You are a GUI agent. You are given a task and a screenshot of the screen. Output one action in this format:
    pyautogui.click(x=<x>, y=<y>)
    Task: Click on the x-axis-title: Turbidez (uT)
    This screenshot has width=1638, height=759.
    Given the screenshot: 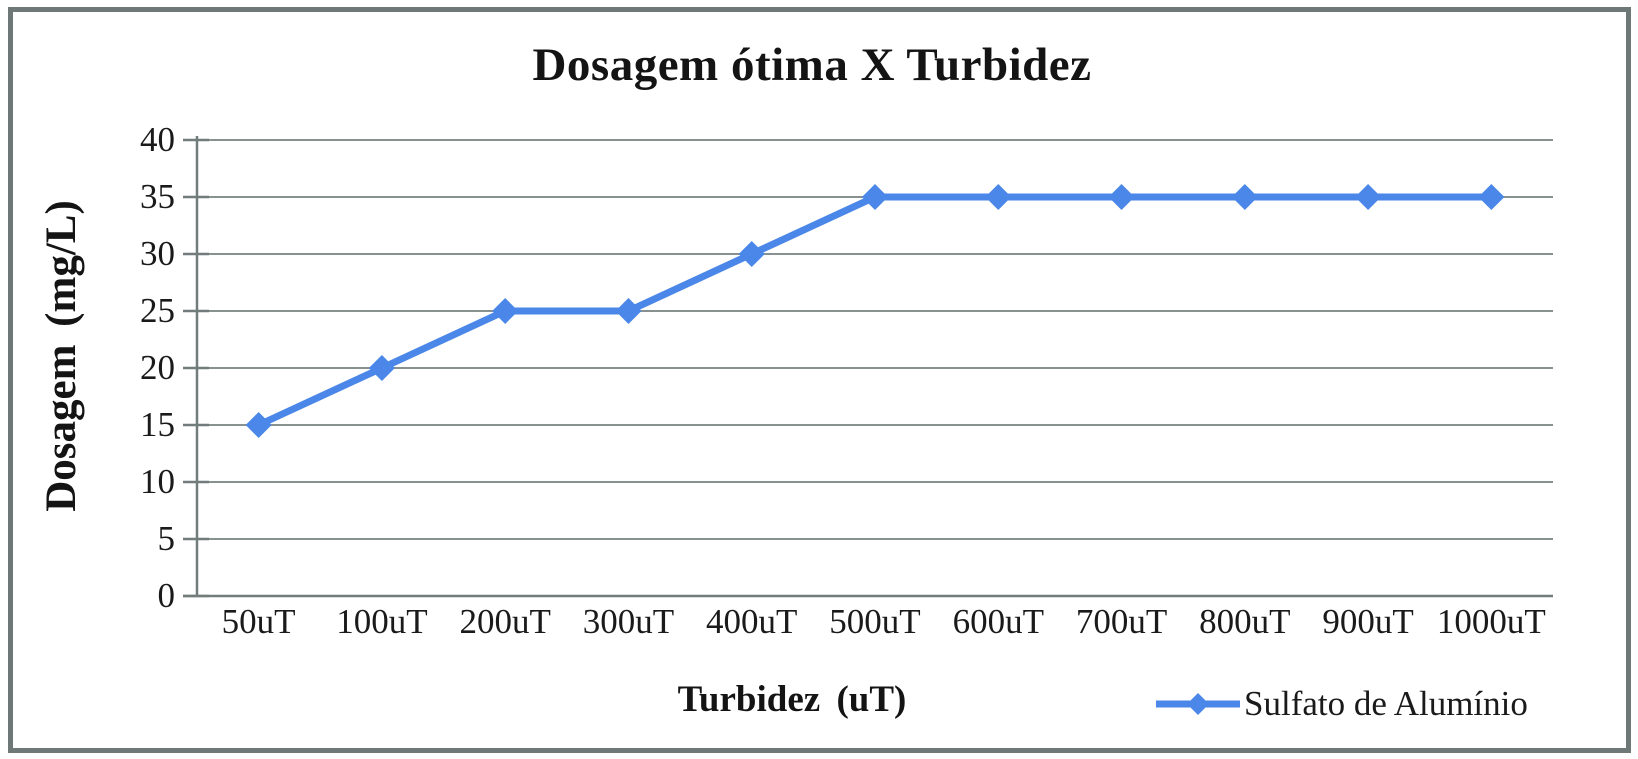 What is the action you would take?
    pyautogui.click(x=792, y=699)
    